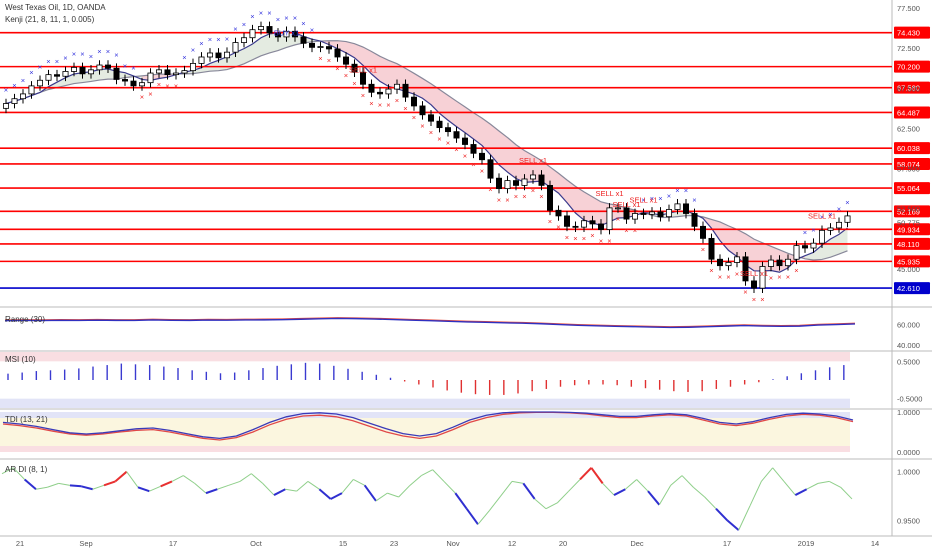 The image size is (932, 550). What do you see at coordinates (727, 543) in the screenshot?
I see `x-axis-label: 17` at bounding box center [727, 543].